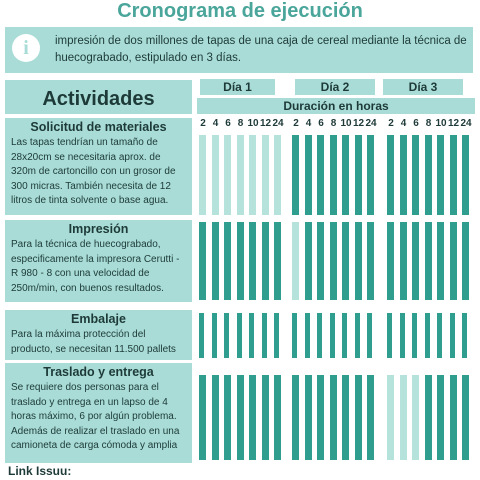 The height and width of the screenshot is (480, 480). Describe the element at coordinates (237, 87) in the screenshot. I see `day-header: Día 1` at that location.